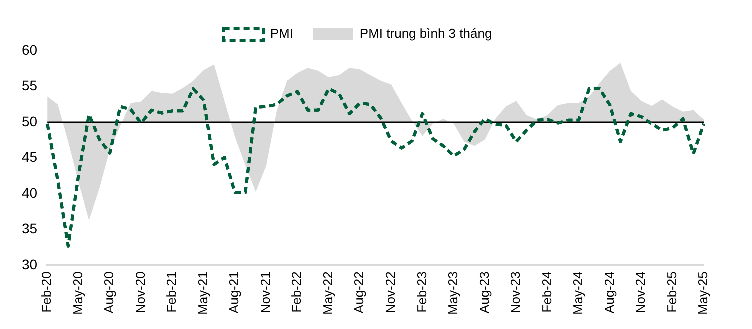 This screenshot has width=752, height=329. I want to click on x-tick-label: May-24, so click(578, 294).